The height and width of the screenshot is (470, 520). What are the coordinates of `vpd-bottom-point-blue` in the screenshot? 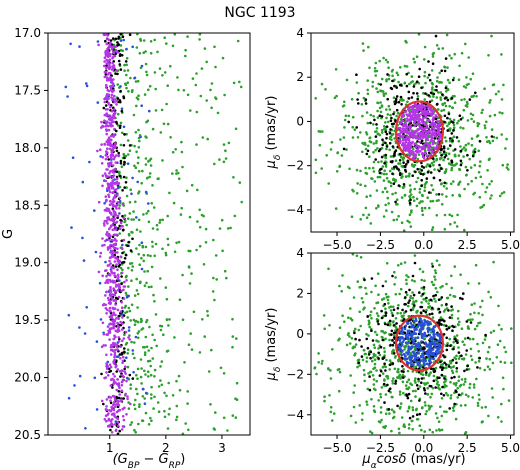 It's located at (416, 347).